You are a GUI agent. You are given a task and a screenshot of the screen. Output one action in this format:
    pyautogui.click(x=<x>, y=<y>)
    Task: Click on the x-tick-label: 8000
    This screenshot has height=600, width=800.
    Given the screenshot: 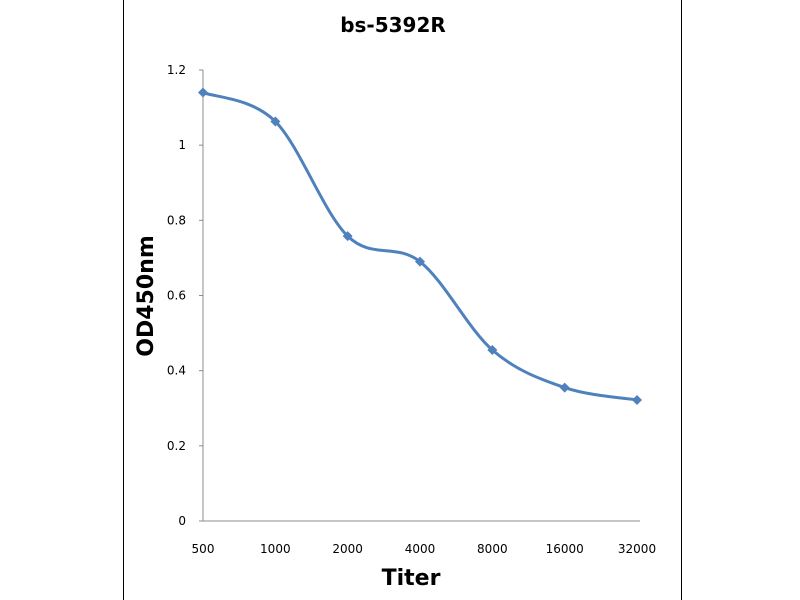 What is the action you would take?
    pyautogui.click(x=492, y=549)
    